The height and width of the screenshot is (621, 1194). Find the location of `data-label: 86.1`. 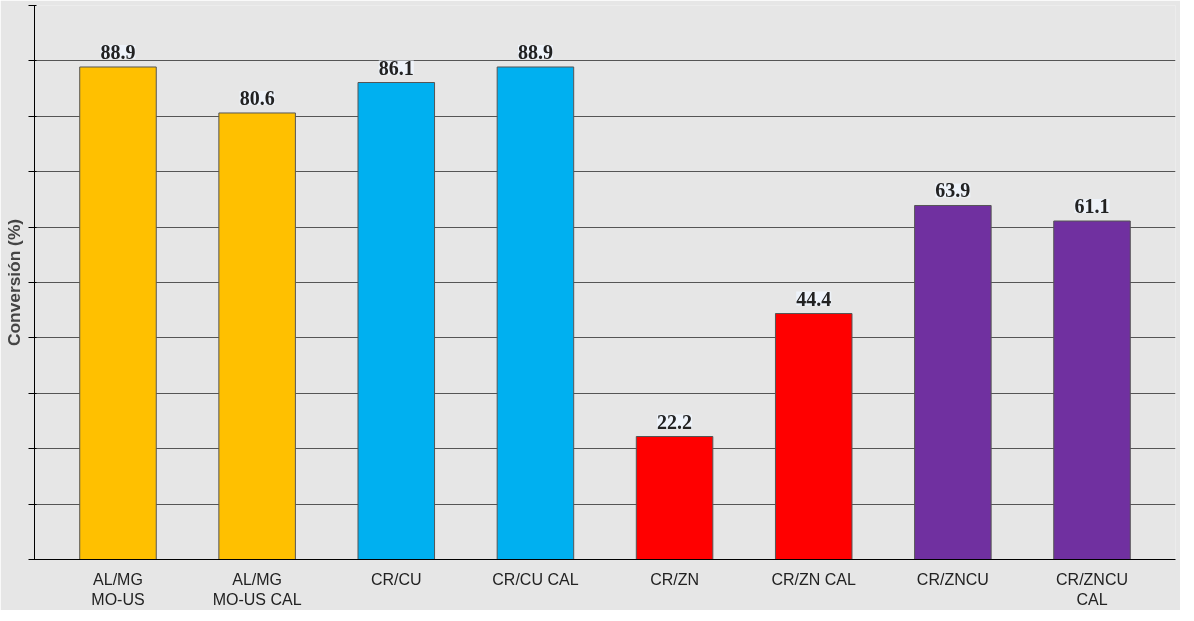

data-label: 86.1 is located at coordinates (396, 67).